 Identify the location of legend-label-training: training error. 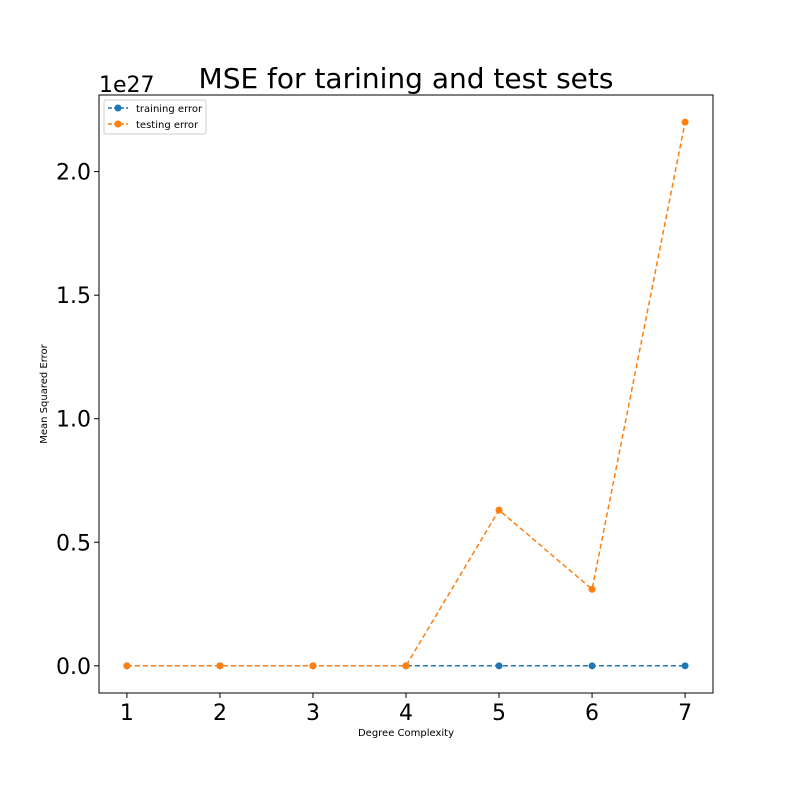
(169, 109).